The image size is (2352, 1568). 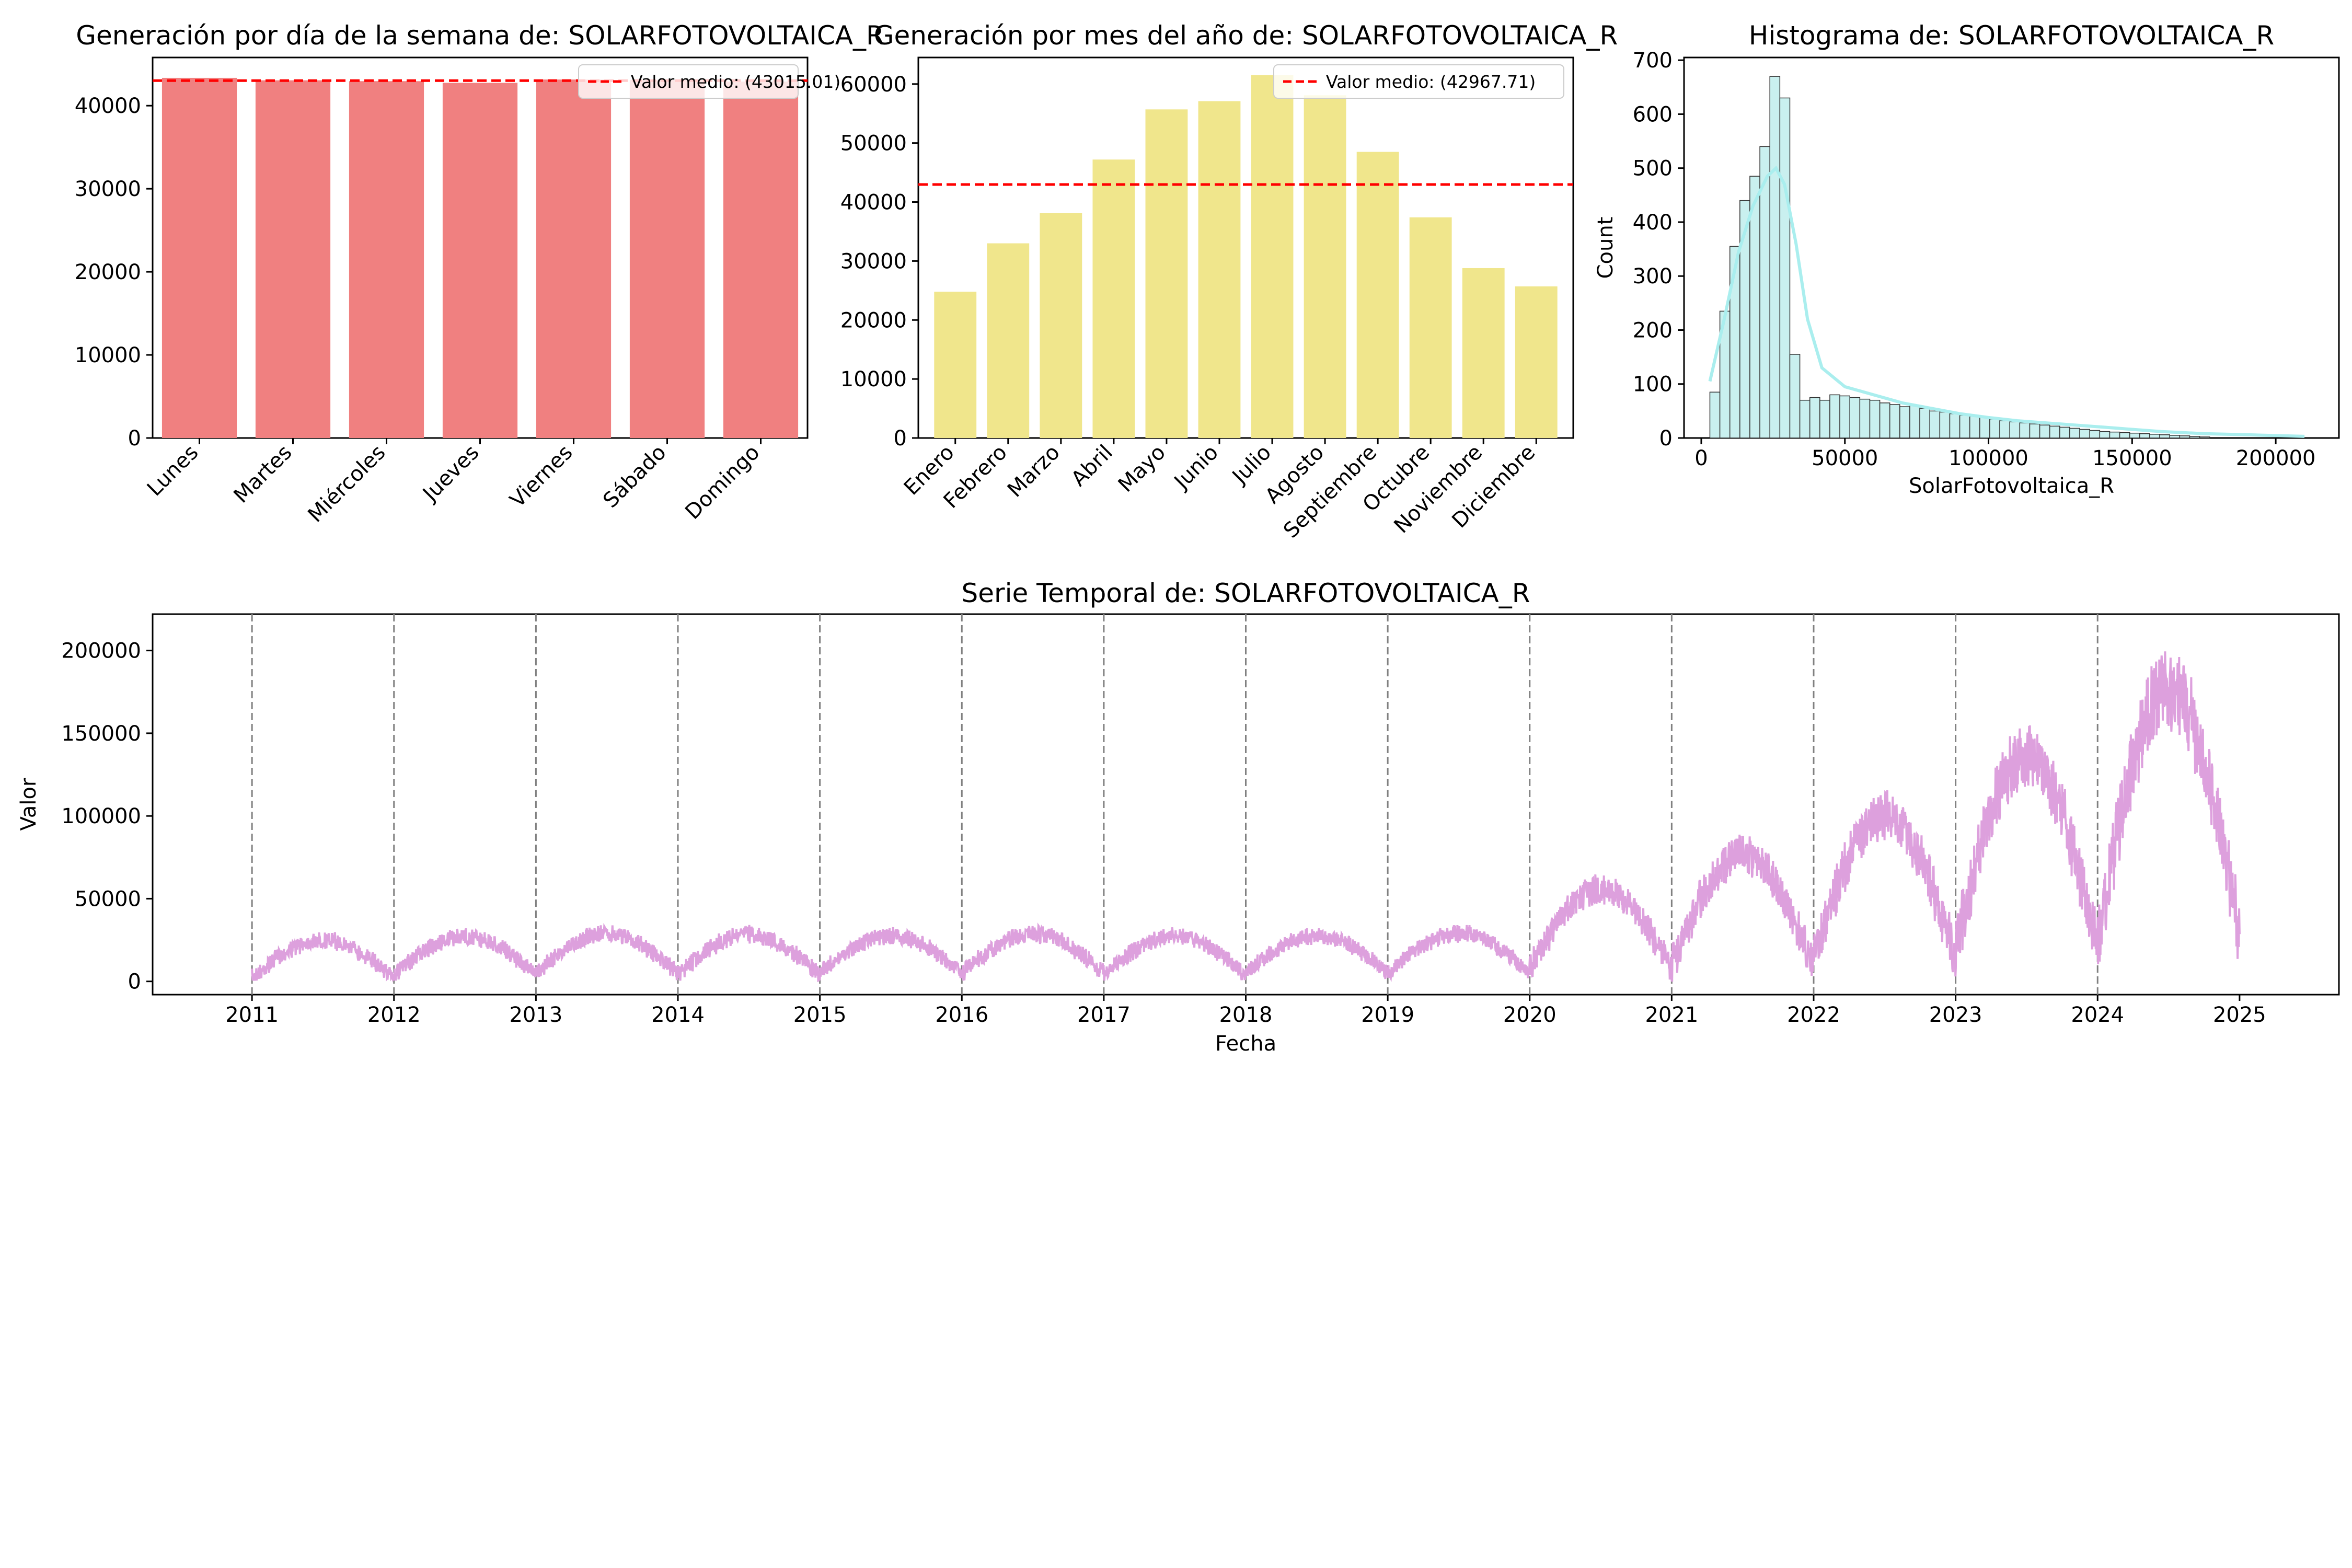 I want to click on x-tick-label: 2015, so click(x=820, y=1015).